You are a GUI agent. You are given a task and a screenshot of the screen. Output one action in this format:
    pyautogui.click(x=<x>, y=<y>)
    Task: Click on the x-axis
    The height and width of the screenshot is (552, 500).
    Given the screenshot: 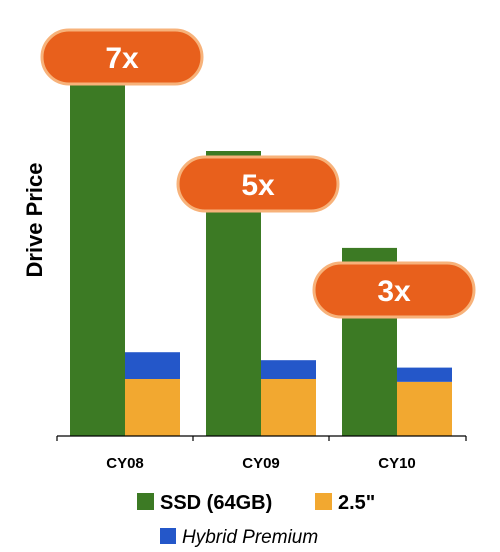 What is the action you would take?
    pyautogui.click(x=261, y=438)
    